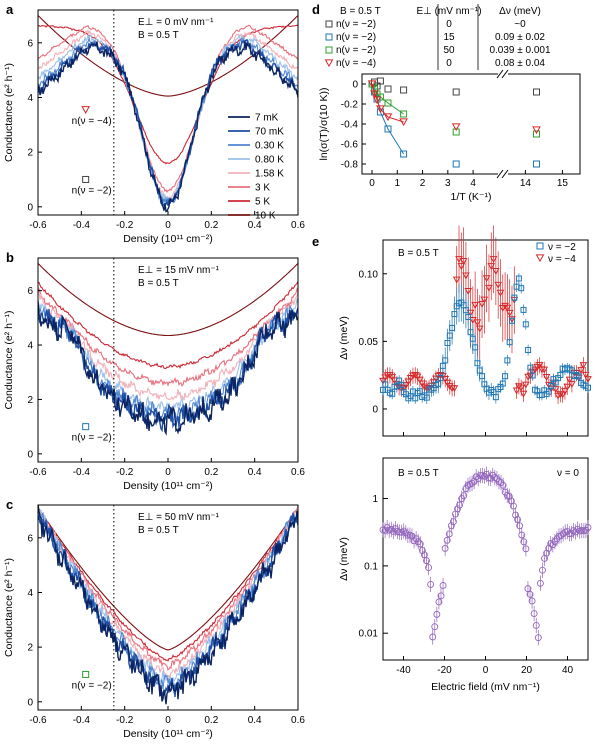  What do you see at coordinates (485, 559) in the screenshot?
I see `axes-frame` at bounding box center [485, 559].